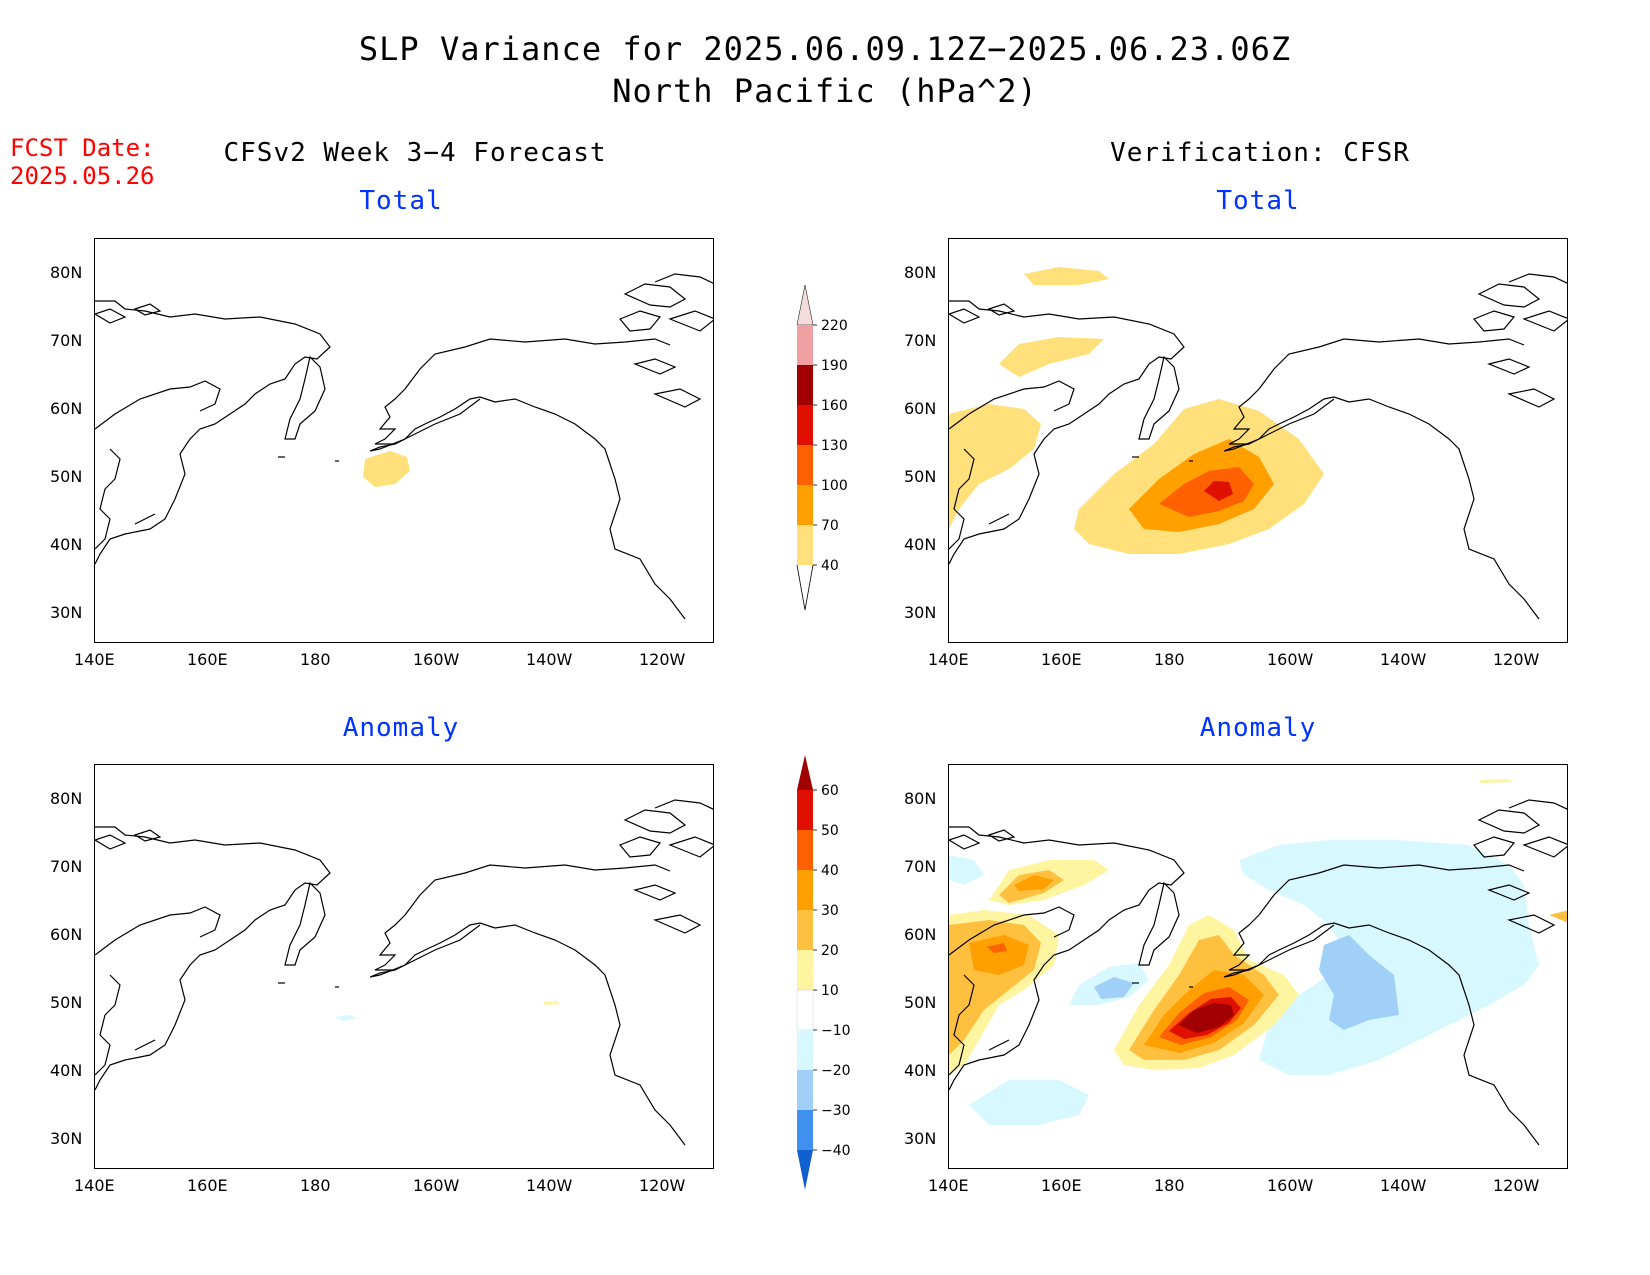  Describe the element at coordinates (1260, 153) in the screenshot. I see `right-column-title: Verification: CFSR` at that location.